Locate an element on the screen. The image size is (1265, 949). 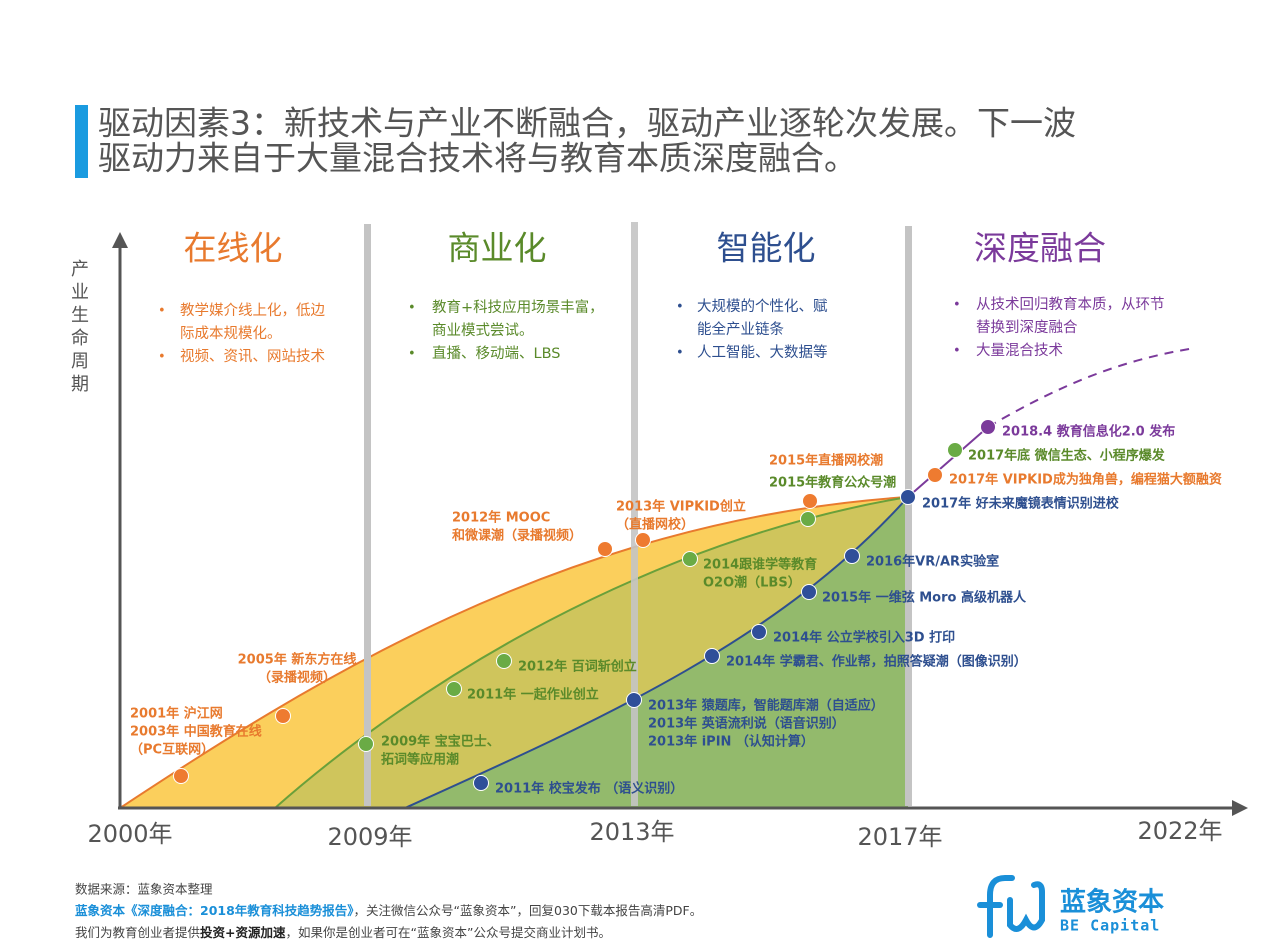
event-label: 2013年 VIPKID创立 is located at coordinates (681, 507).